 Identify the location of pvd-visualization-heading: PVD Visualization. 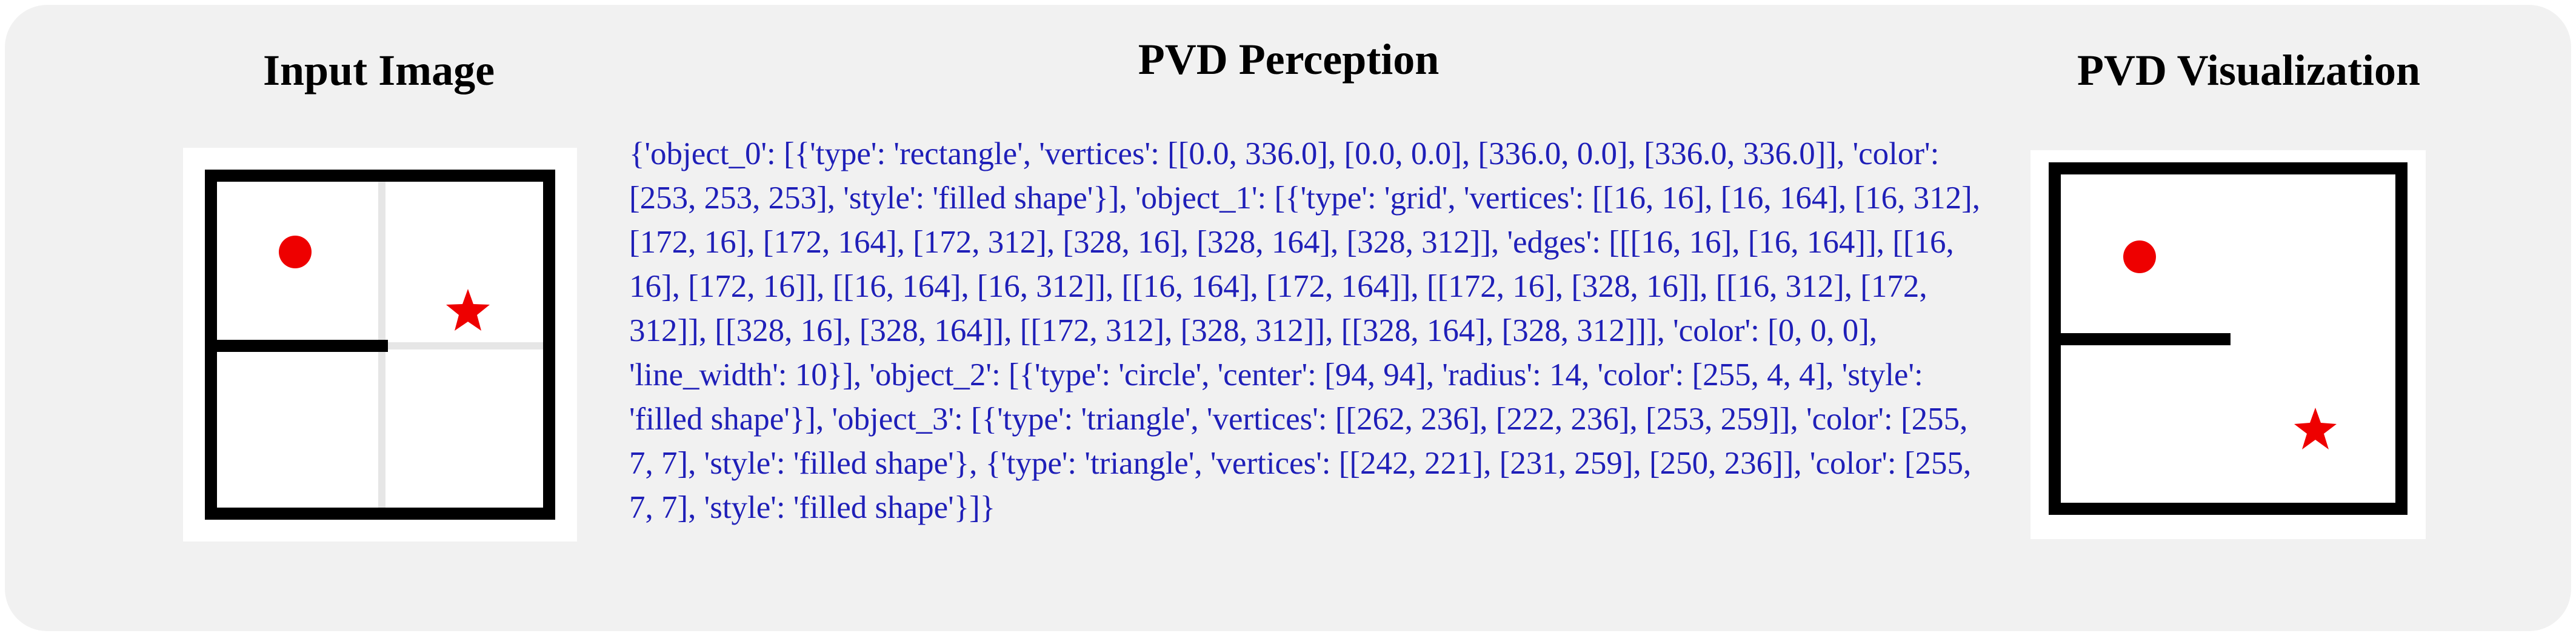
(2249, 70).